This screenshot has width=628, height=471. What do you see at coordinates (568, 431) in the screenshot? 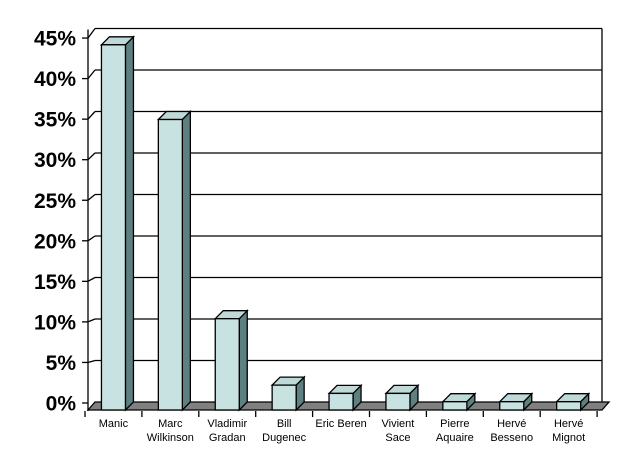
I see `x-axis-category-label: Hervé Mignot` at bounding box center [568, 431].